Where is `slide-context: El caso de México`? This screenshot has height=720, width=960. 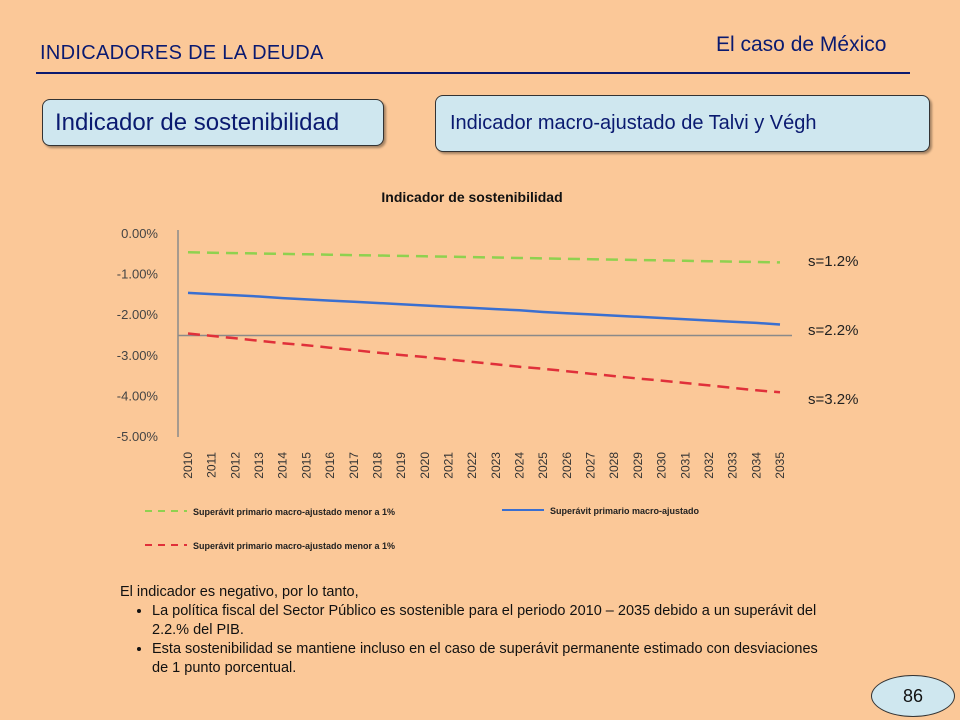
slide-context: El caso de México is located at coordinates (801, 44).